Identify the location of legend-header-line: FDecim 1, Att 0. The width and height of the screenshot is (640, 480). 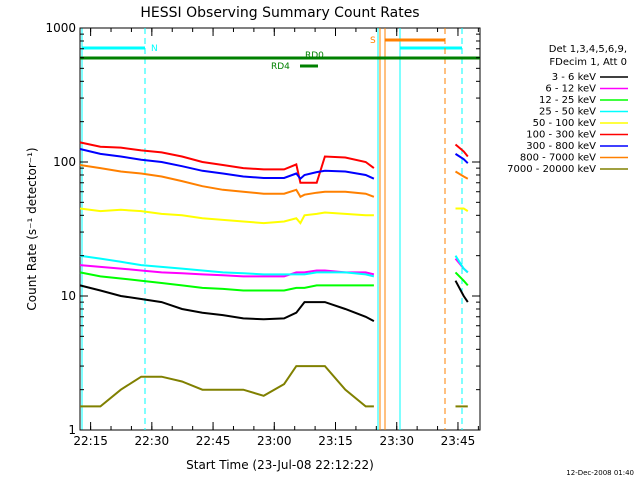
(588, 62).